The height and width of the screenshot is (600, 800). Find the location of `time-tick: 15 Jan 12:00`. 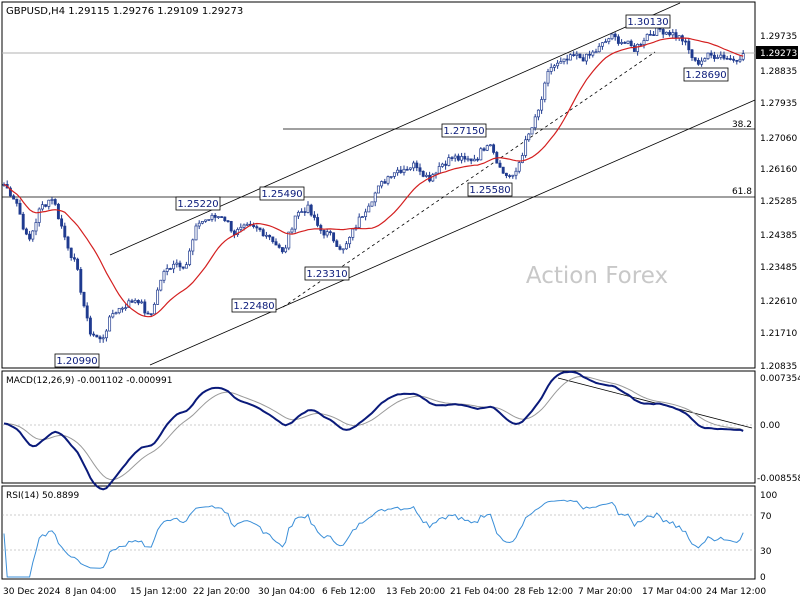

time-tick: 15 Jan 12:00 is located at coordinates (158, 592).